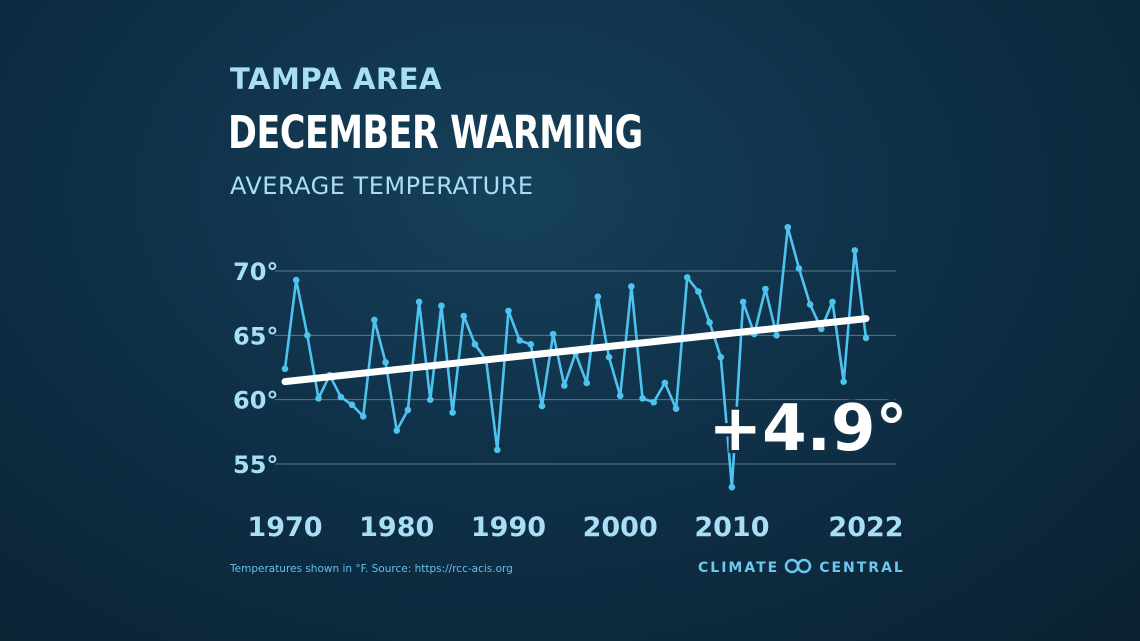 Image resolution: width=1140 pixels, height=641 pixels. What do you see at coordinates (255, 336) in the screenshot?
I see `y-tick-label: 65°` at bounding box center [255, 336].